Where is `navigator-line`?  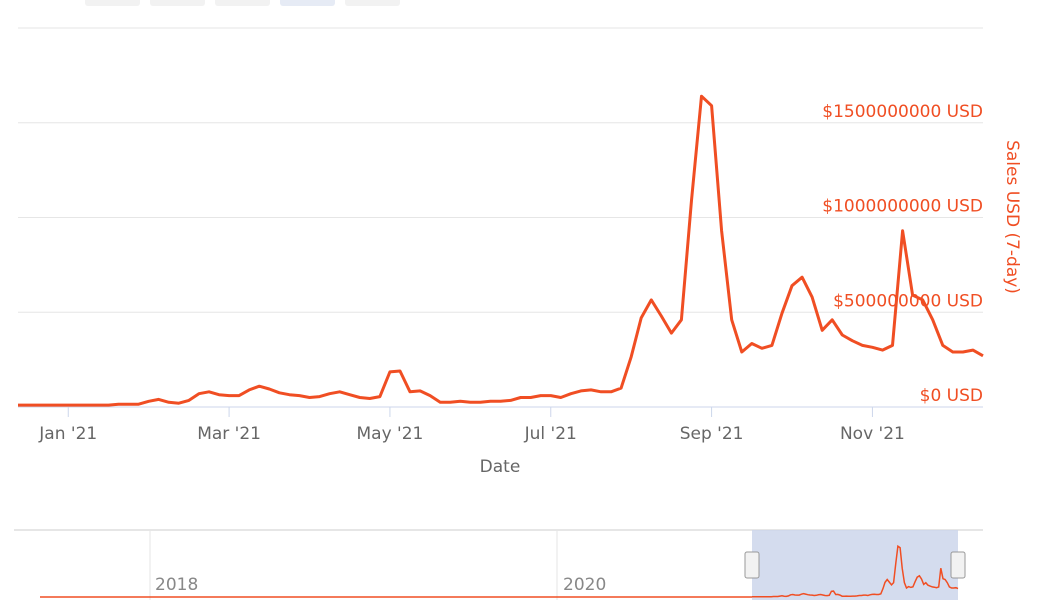
navigator-line is located at coordinates (855, 571).